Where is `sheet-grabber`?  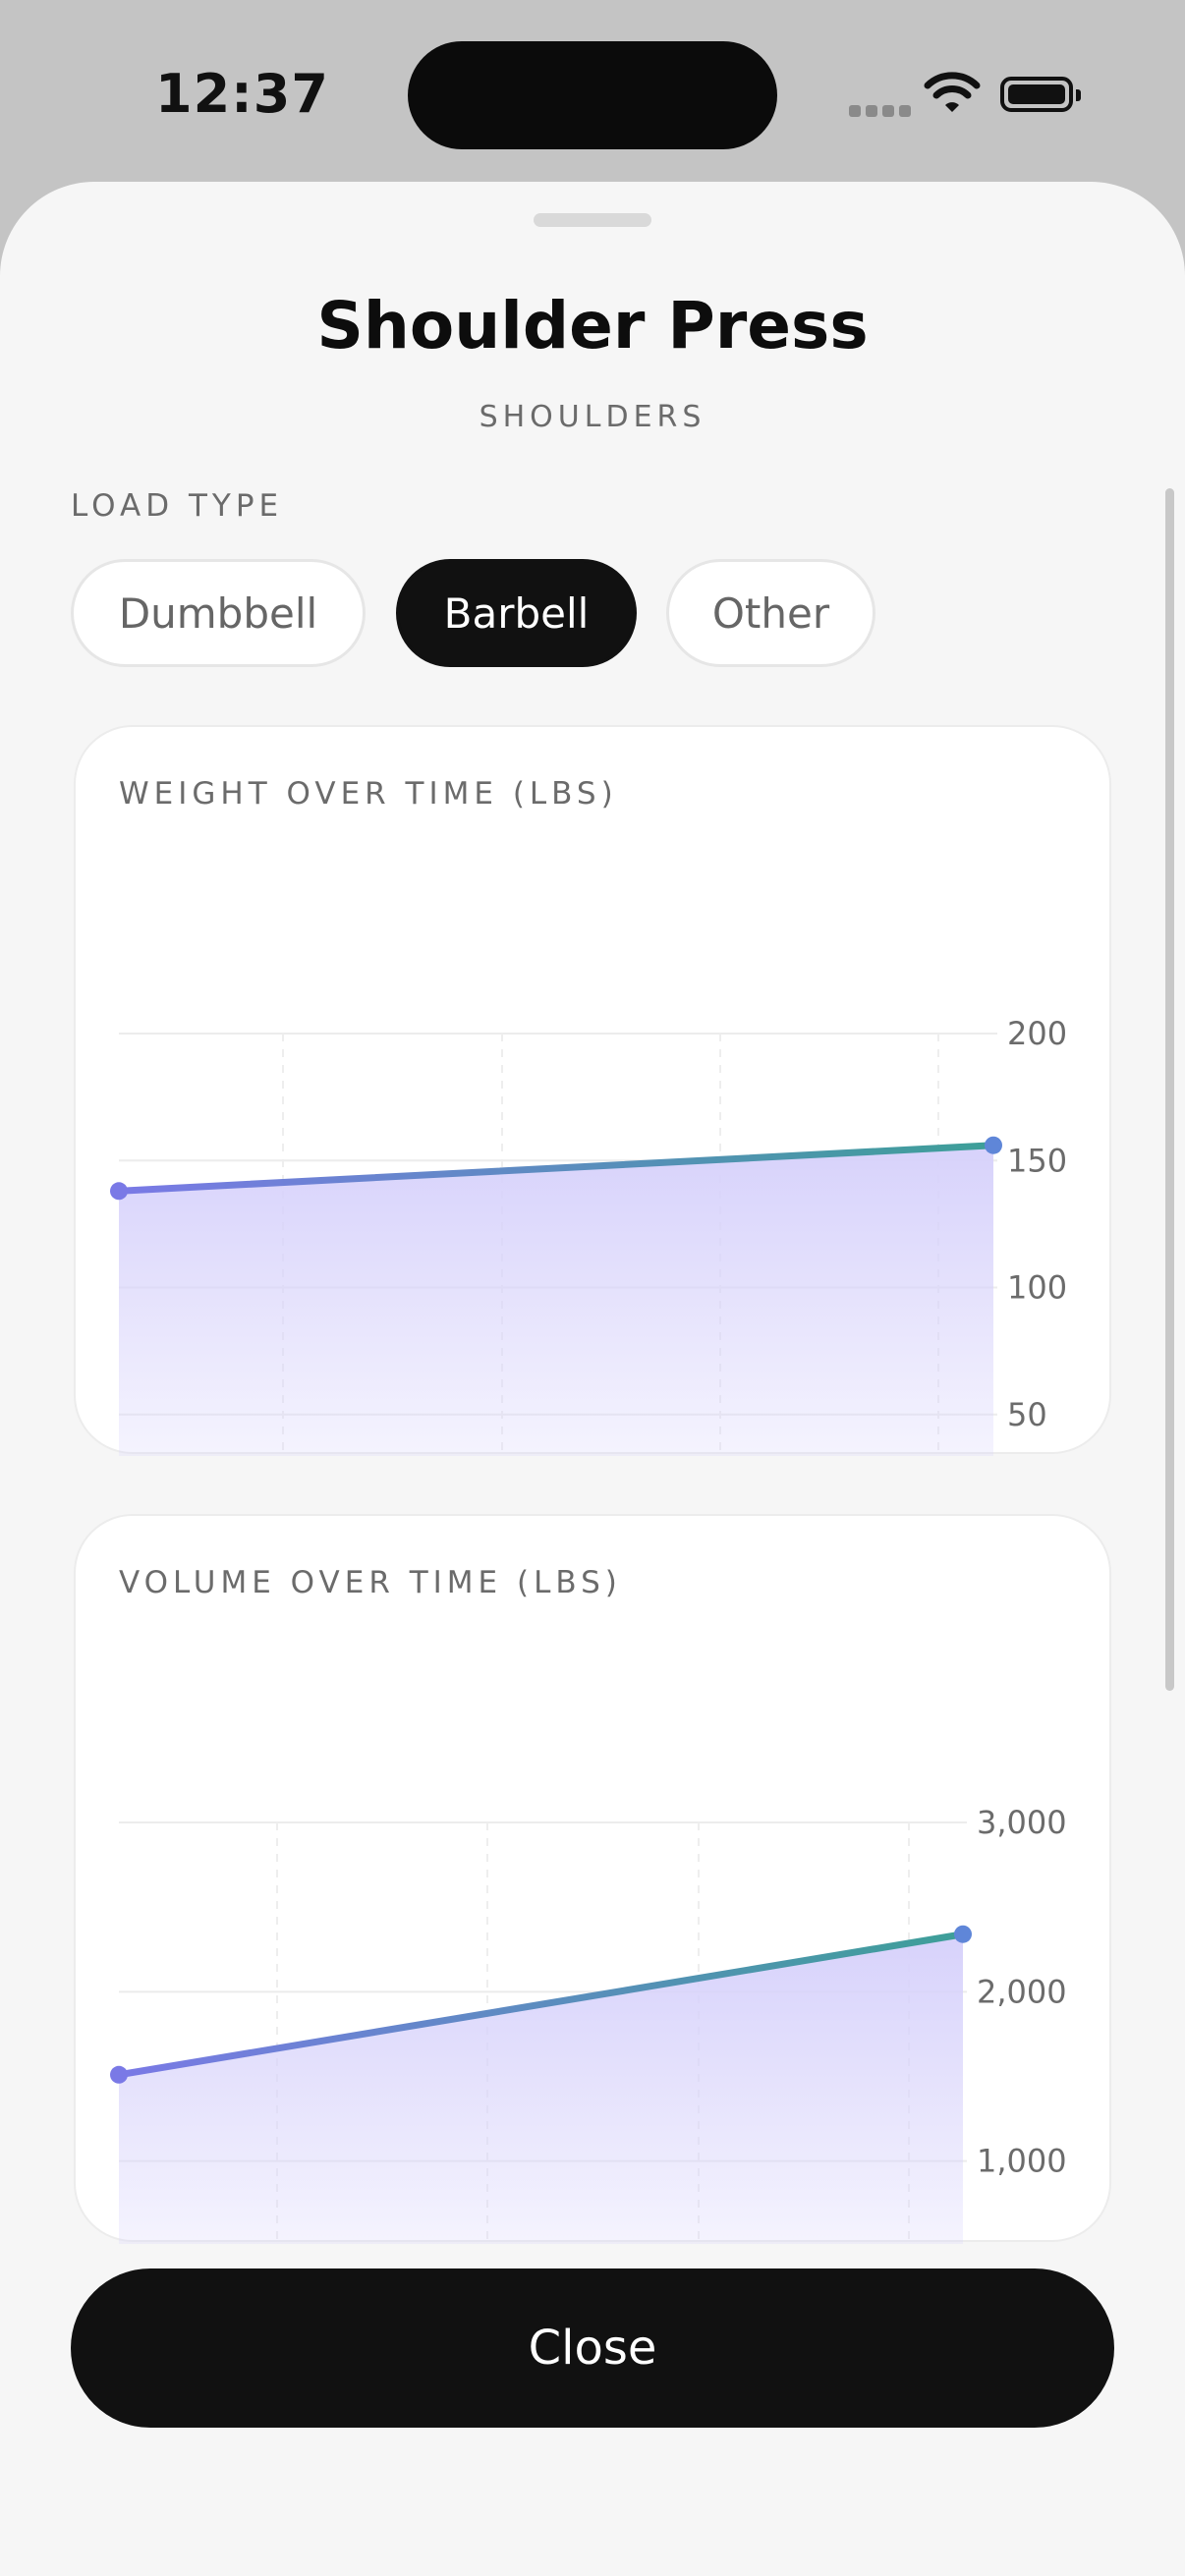
sheet-grabber is located at coordinates (592, 220).